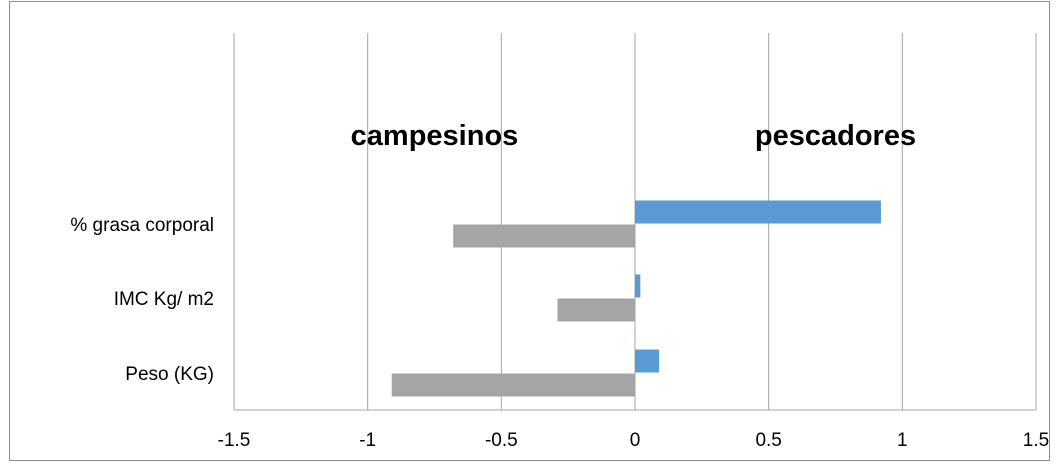 The width and height of the screenshot is (1057, 464). What do you see at coordinates (142, 225) in the screenshot?
I see `category-label: % grasa corporal` at bounding box center [142, 225].